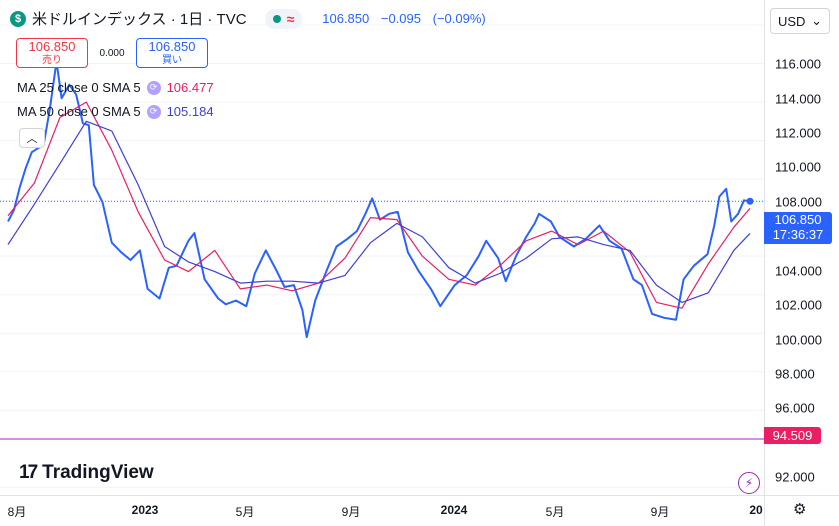 The height and width of the screenshot is (526, 839). What do you see at coordinates (79, 87) in the screenshot?
I see `ma25-label: MA 25 close 0 SMA 5` at bounding box center [79, 87].